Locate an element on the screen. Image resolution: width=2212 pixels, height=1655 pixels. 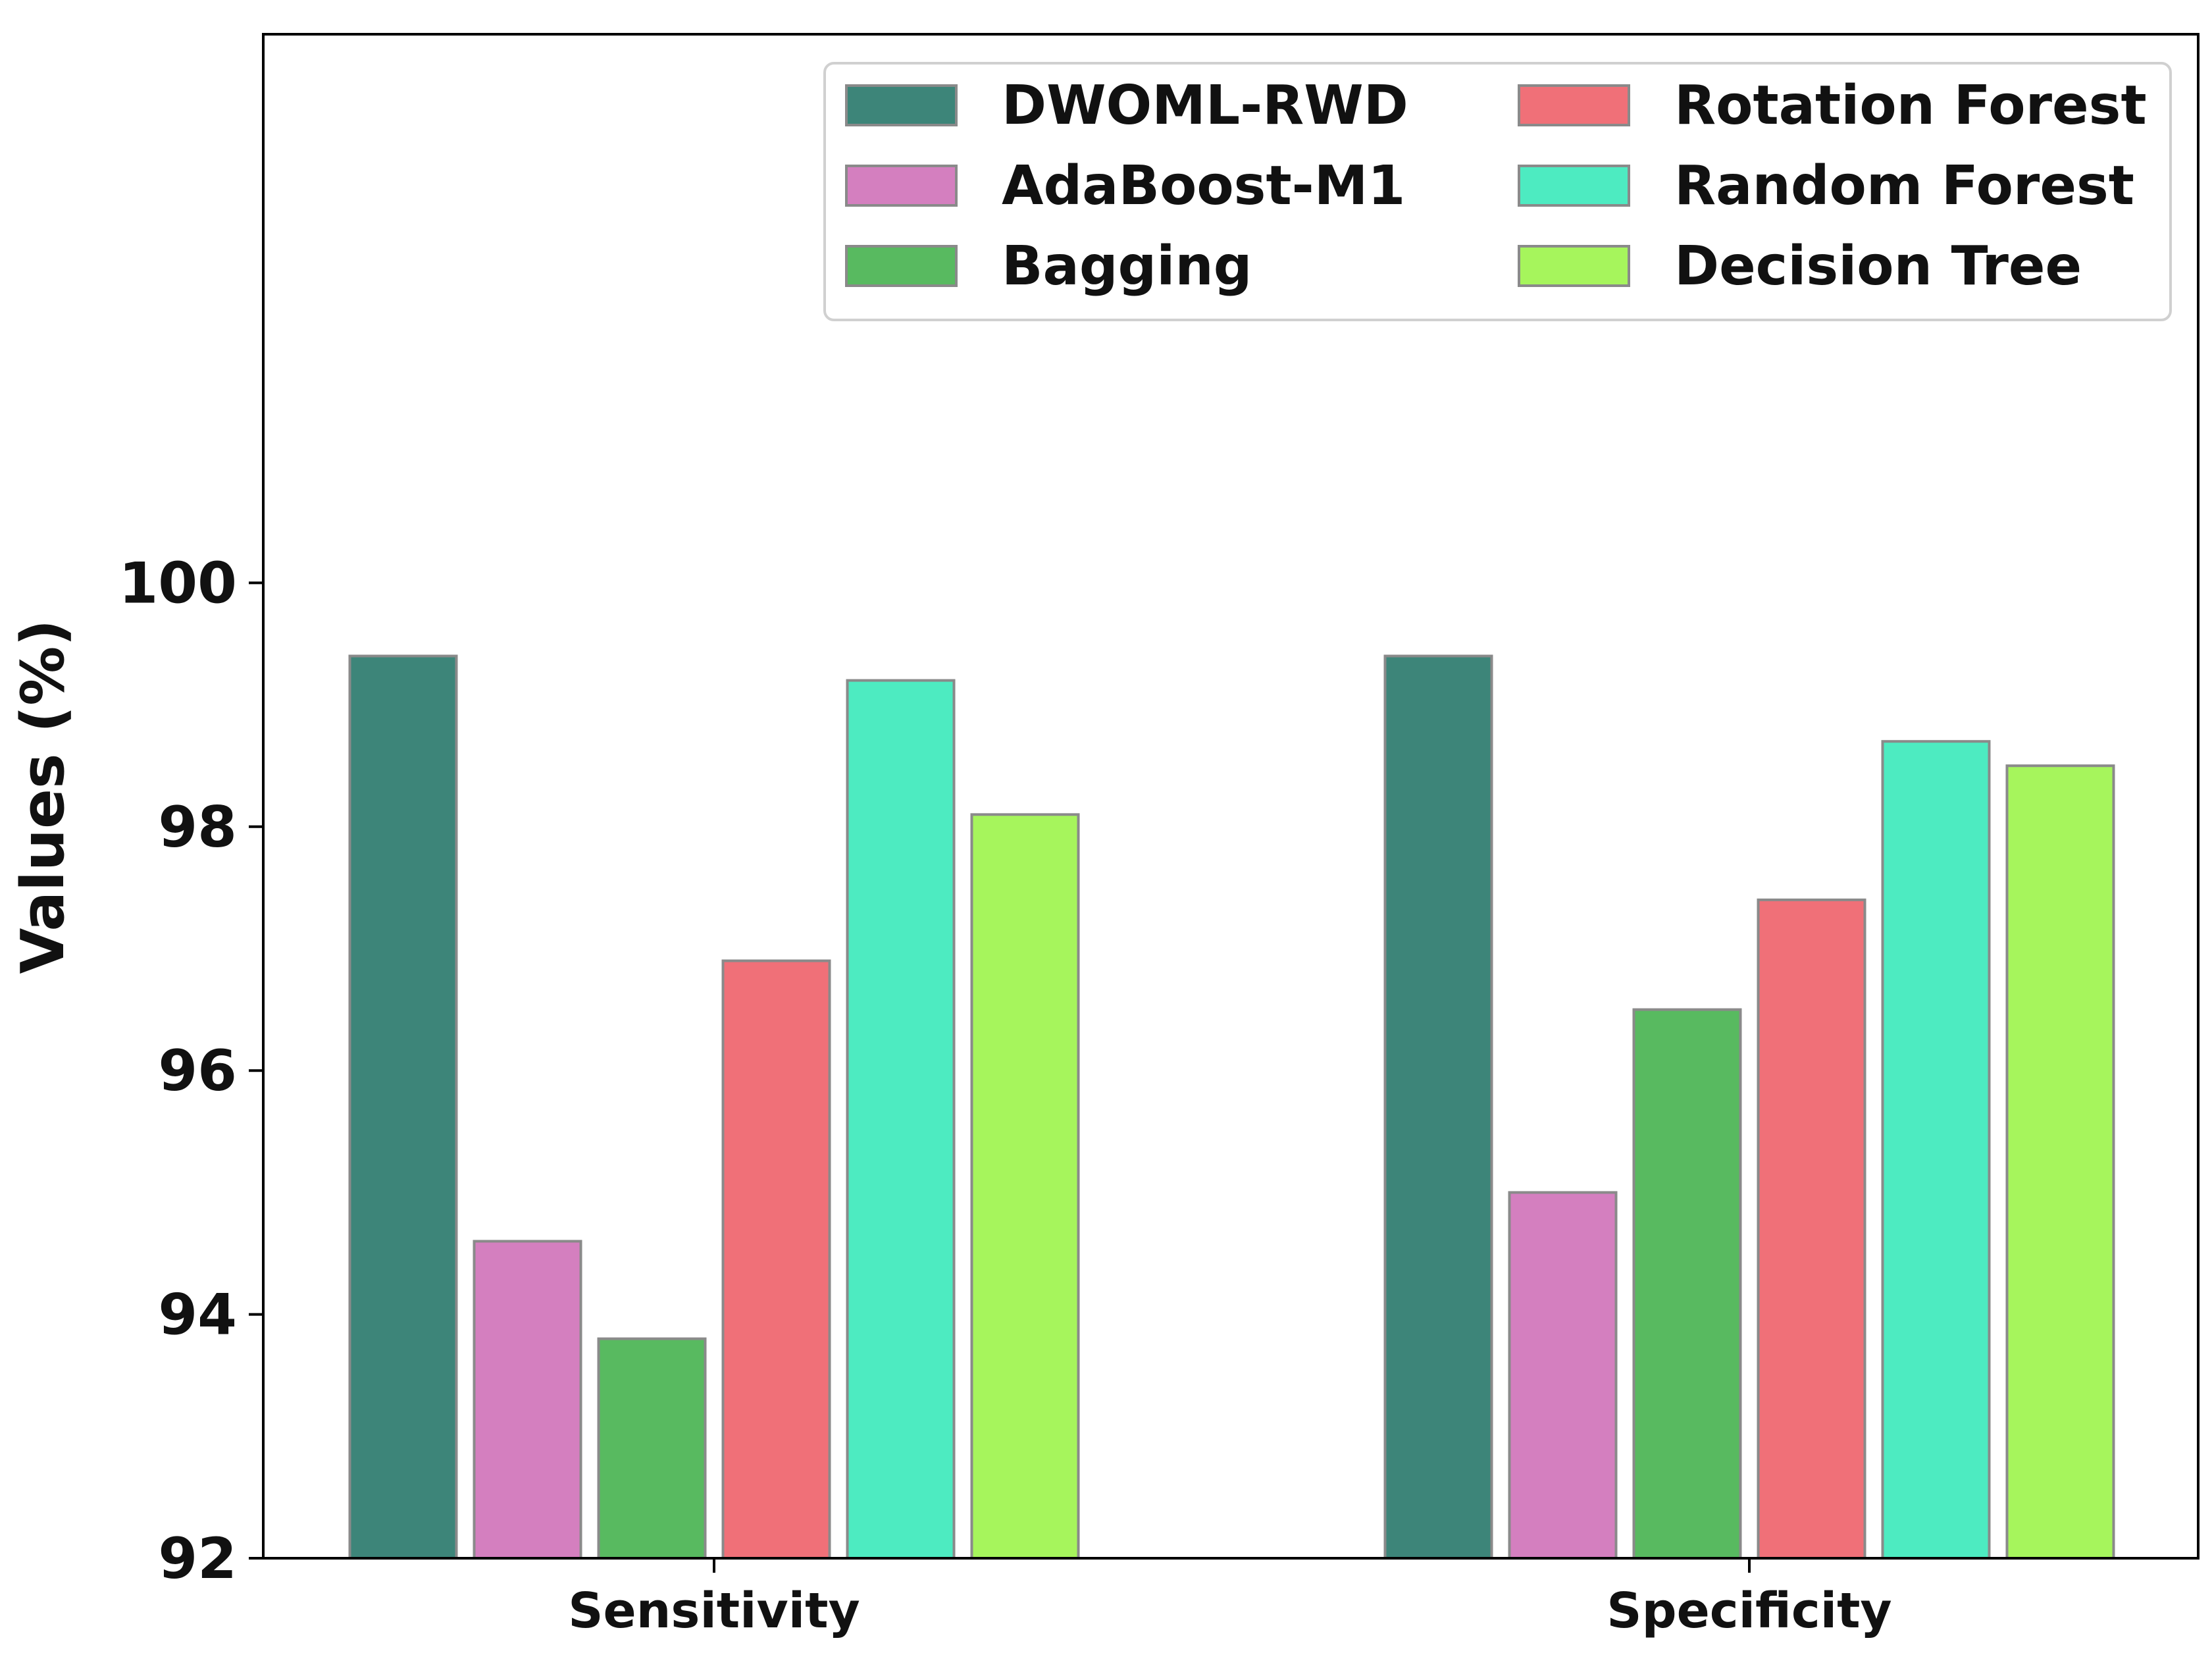
y-axis-label: Values (%) is located at coordinates (43, 796).